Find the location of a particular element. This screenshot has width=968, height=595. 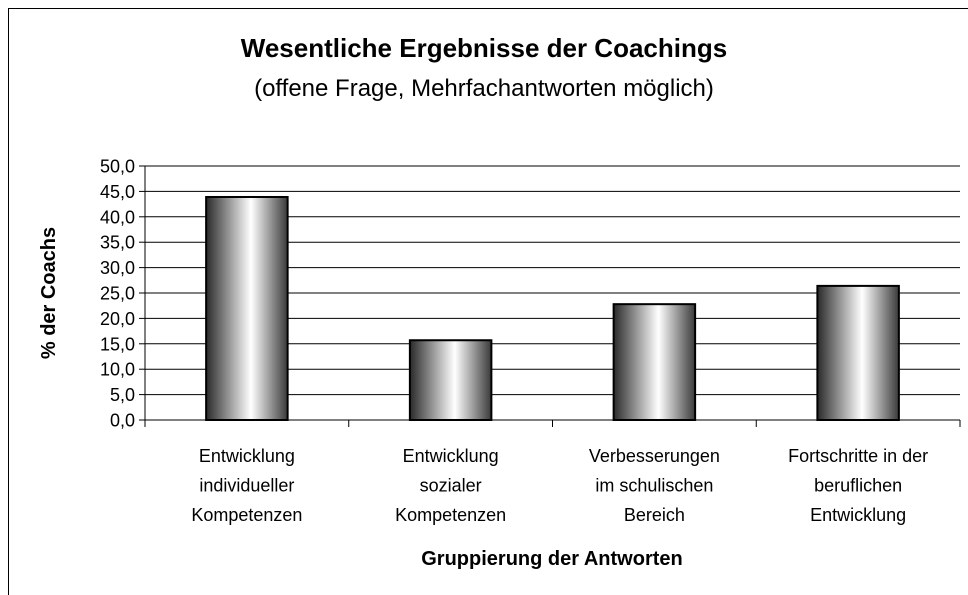

y-tick-label: 15,0 is located at coordinates (117, 344).